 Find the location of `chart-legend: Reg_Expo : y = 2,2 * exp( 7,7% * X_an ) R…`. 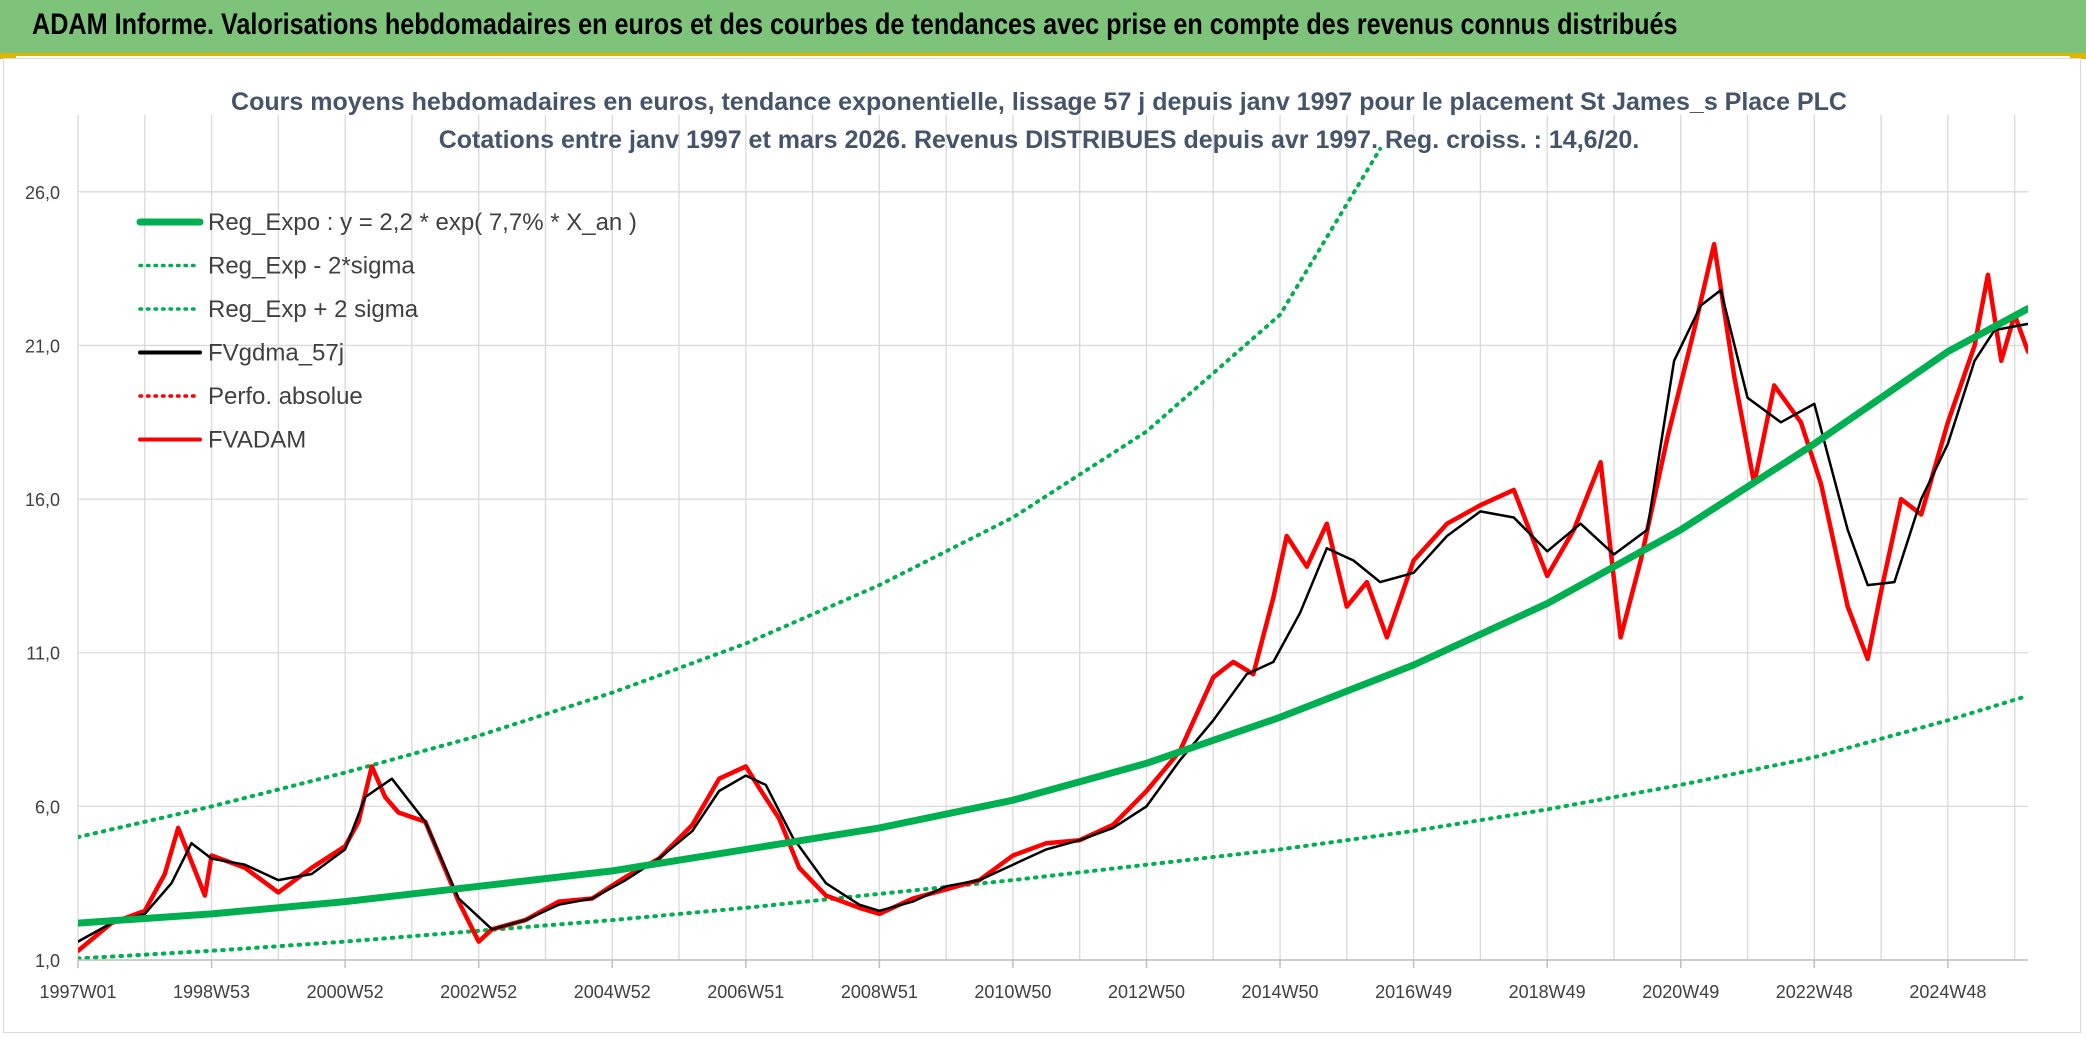

chart-legend: Reg_Expo : y = 2,2 * exp( 7,7% * X_an ) R… is located at coordinates (386, 331).